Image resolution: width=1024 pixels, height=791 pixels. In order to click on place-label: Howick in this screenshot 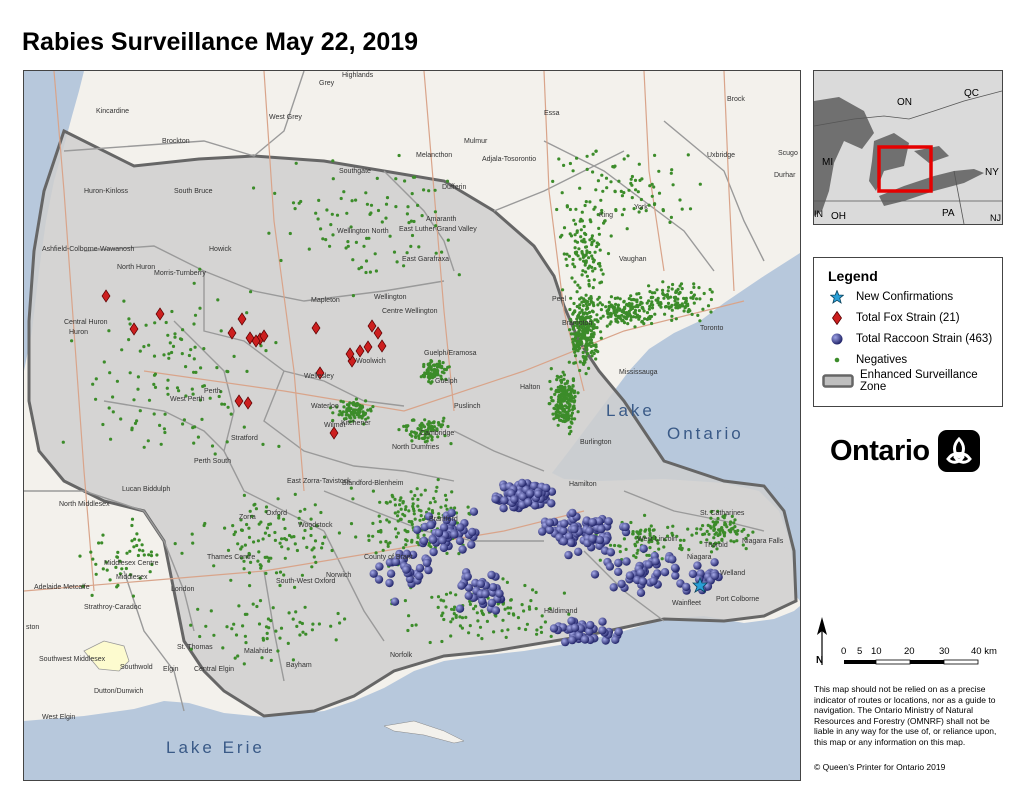, I will do `click(220, 249)`.